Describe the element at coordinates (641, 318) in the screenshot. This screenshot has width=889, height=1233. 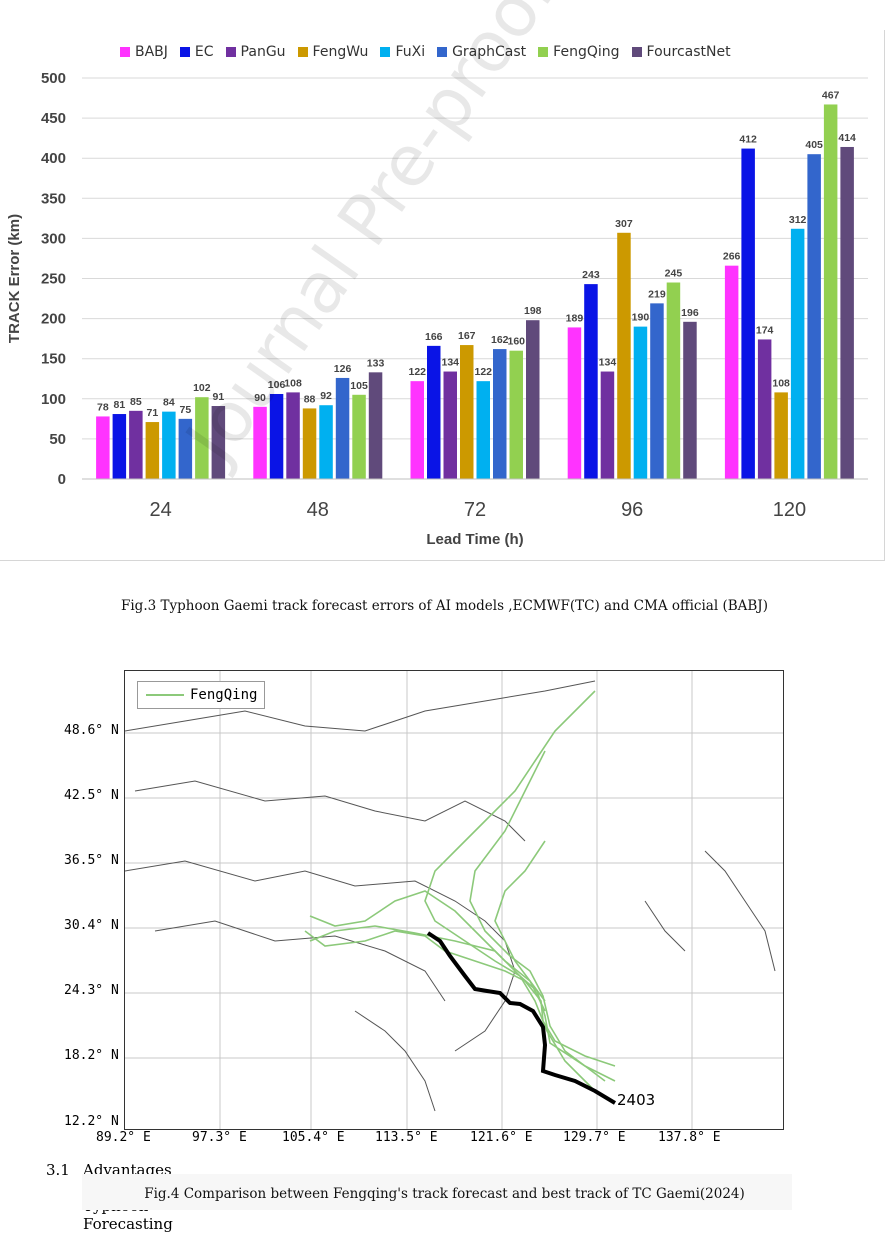
I see `data-label: 190` at that location.